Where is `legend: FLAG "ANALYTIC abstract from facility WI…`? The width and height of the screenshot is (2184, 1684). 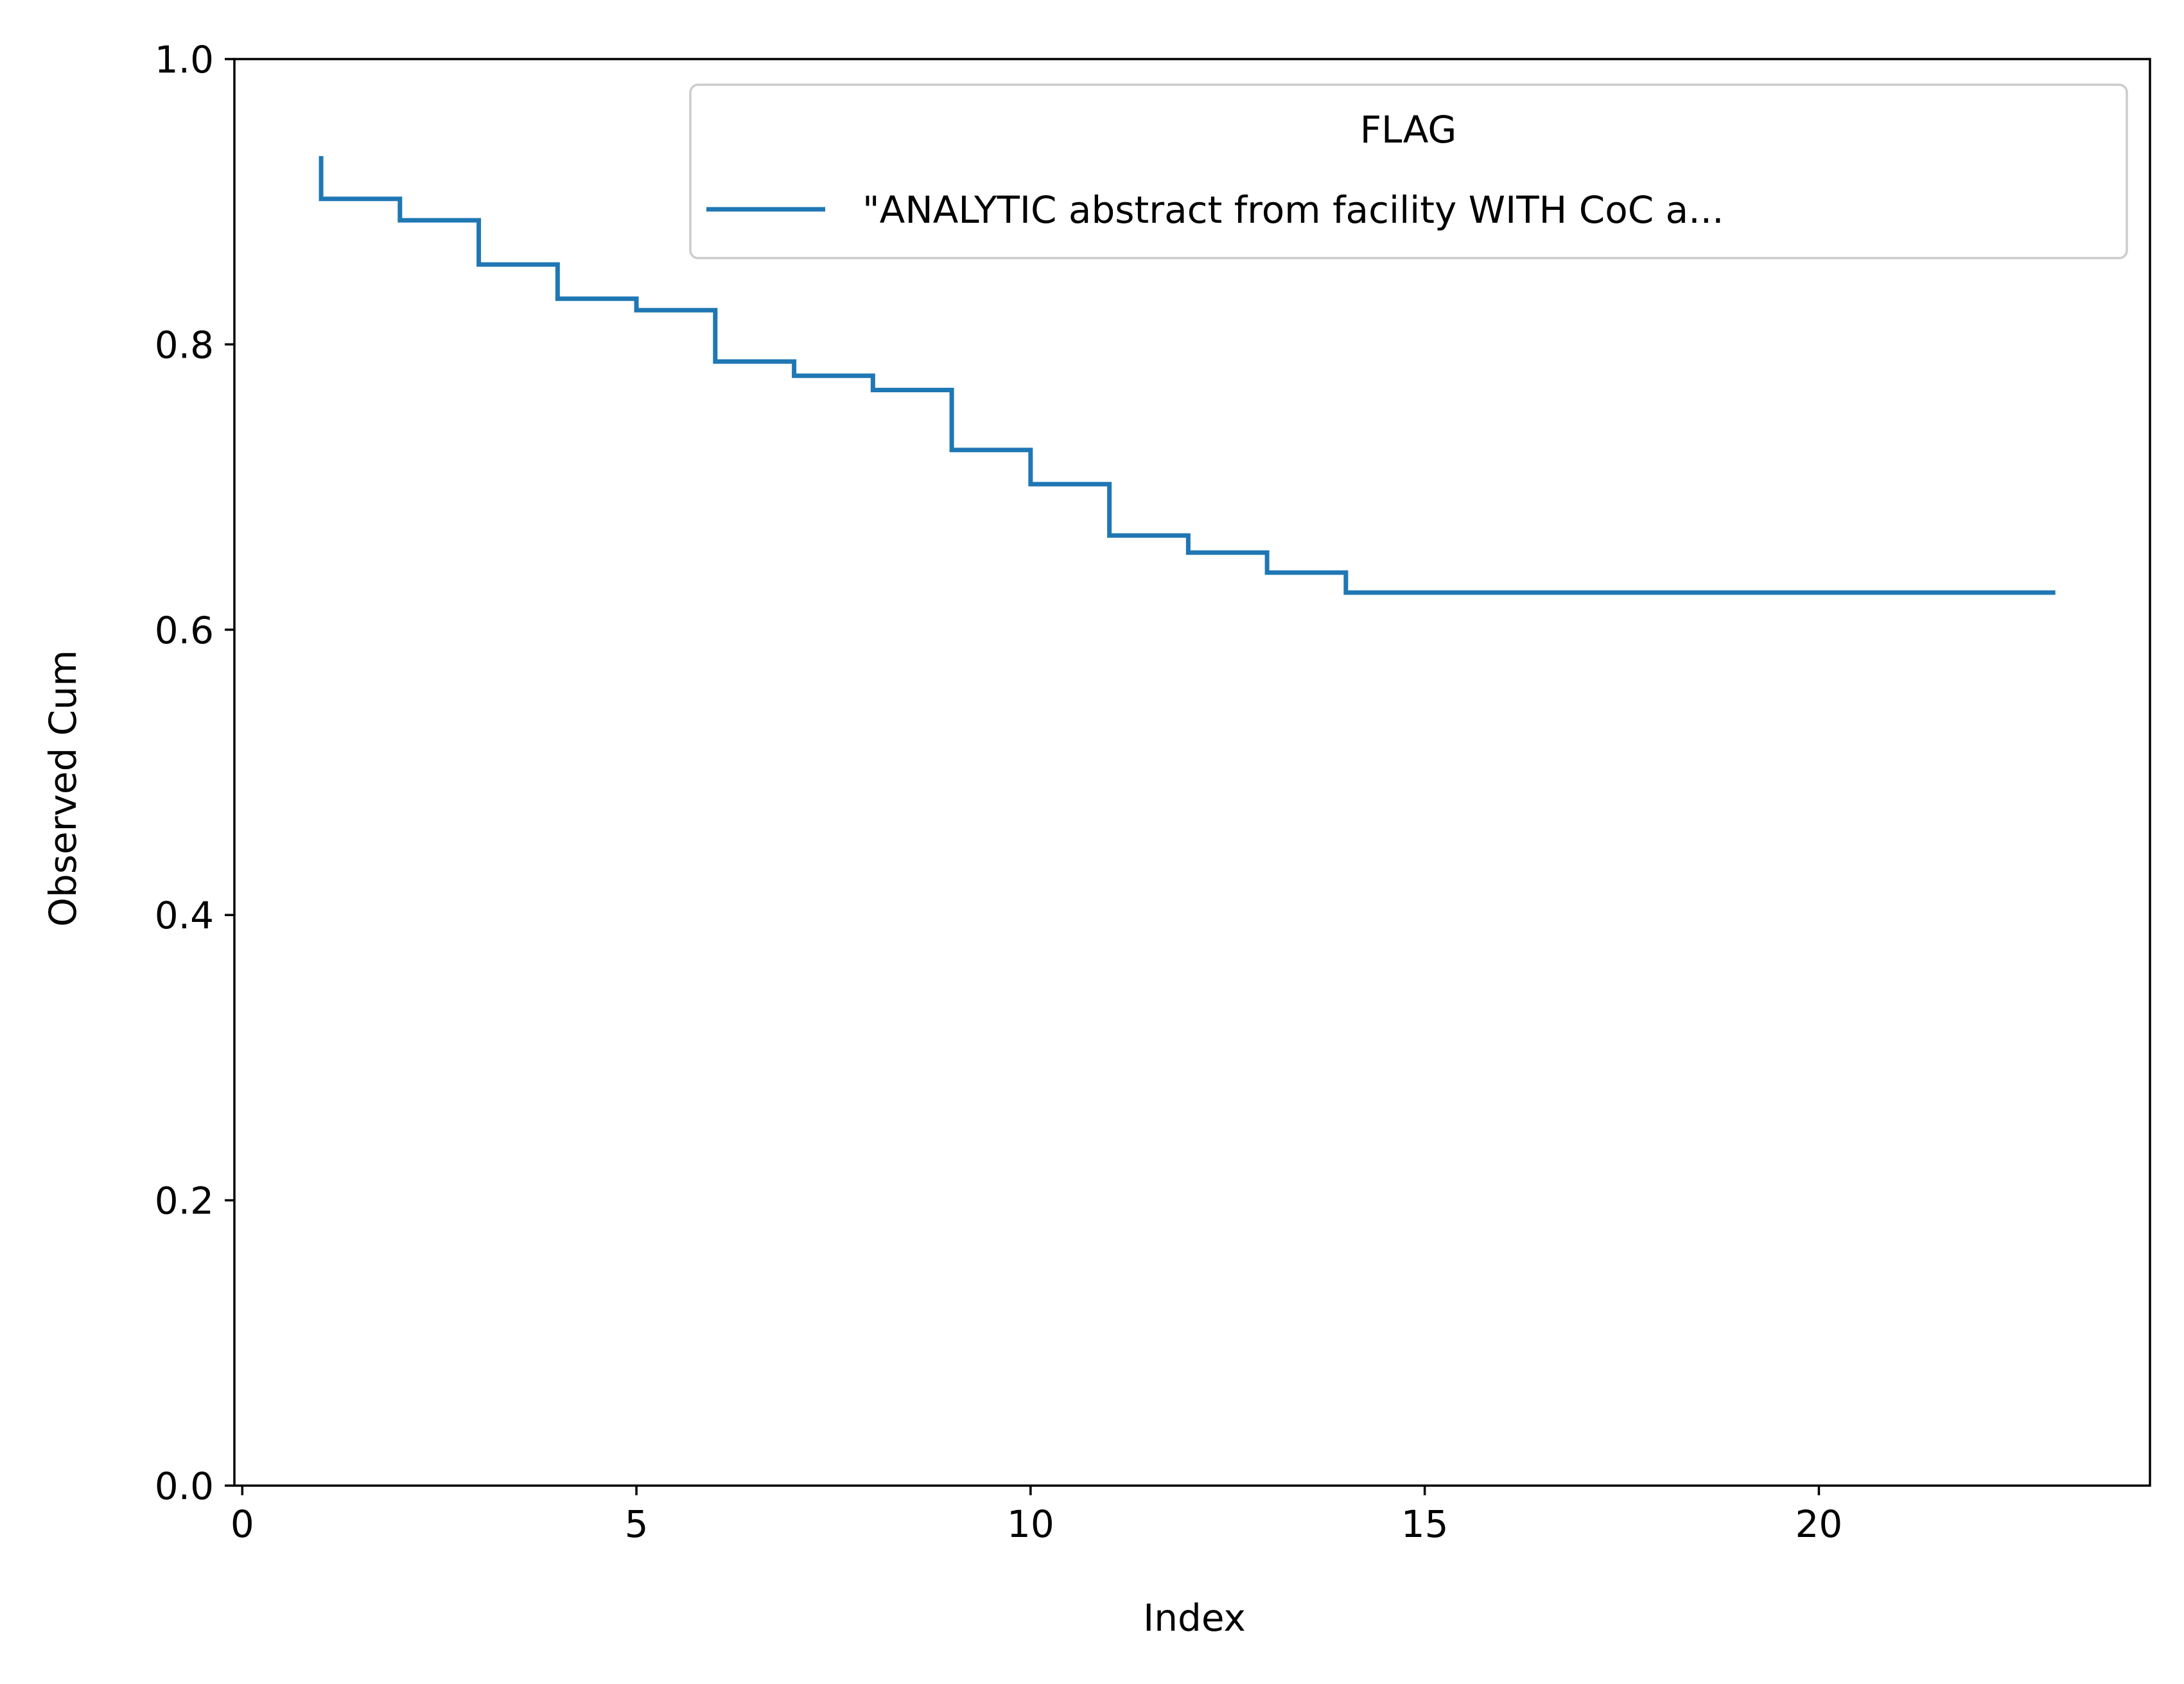
legend: FLAG "ANALYTIC abstract from facility WI… is located at coordinates (1409, 171).